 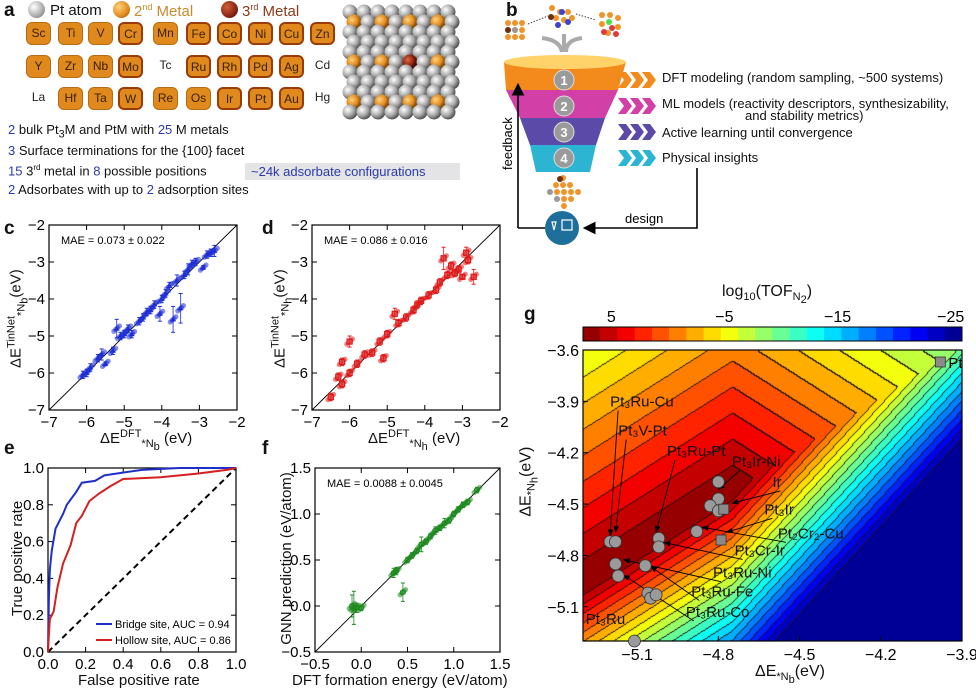 What do you see at coordinates (121, 9) in the screenshot?
I see `second-metal-icon` at bounding box center [121, 9].